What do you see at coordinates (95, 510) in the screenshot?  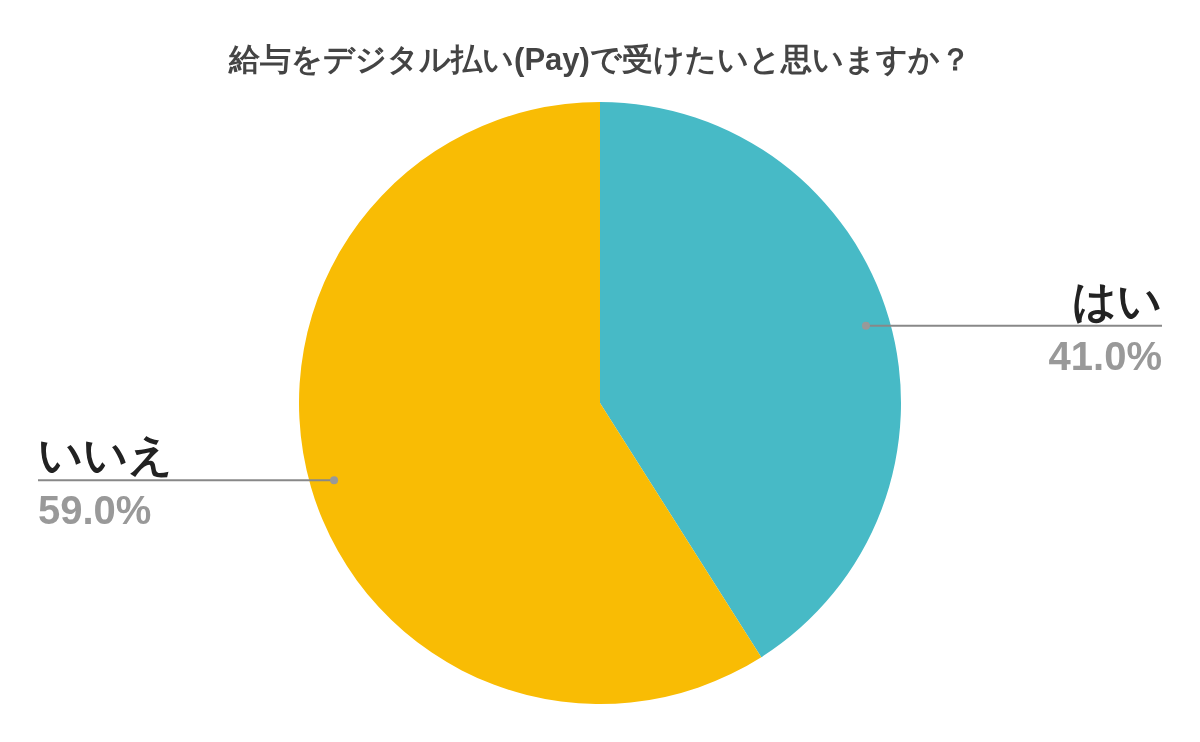 I see `data-label: 59.0%` at bounding box center [95, 510].